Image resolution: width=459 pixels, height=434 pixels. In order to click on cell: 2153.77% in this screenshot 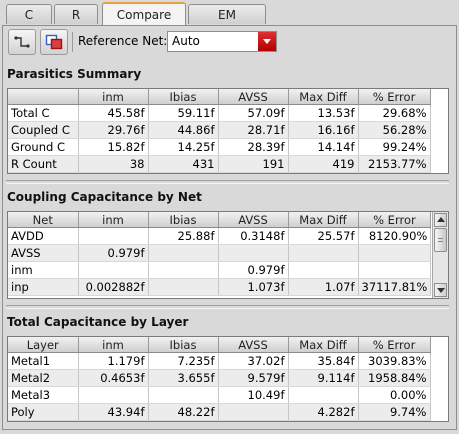, I will do `click(394, 164)`.